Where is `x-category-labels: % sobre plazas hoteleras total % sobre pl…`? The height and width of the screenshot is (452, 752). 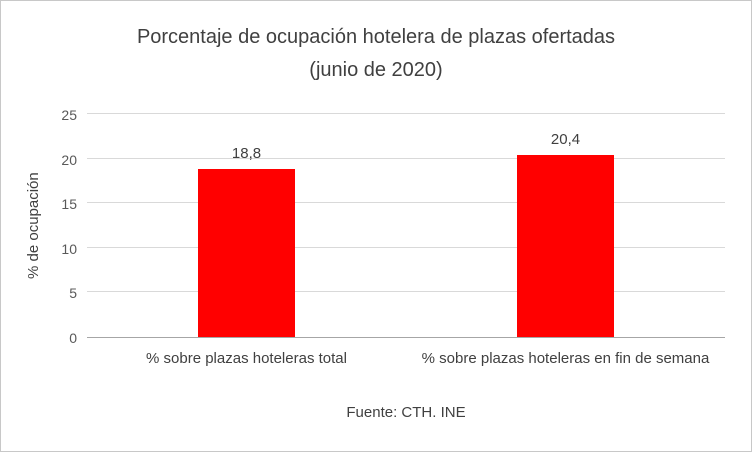 x-category-labels: % sobre plazas hoteleras total % sobre pl… is located at coordinates (406, 359).